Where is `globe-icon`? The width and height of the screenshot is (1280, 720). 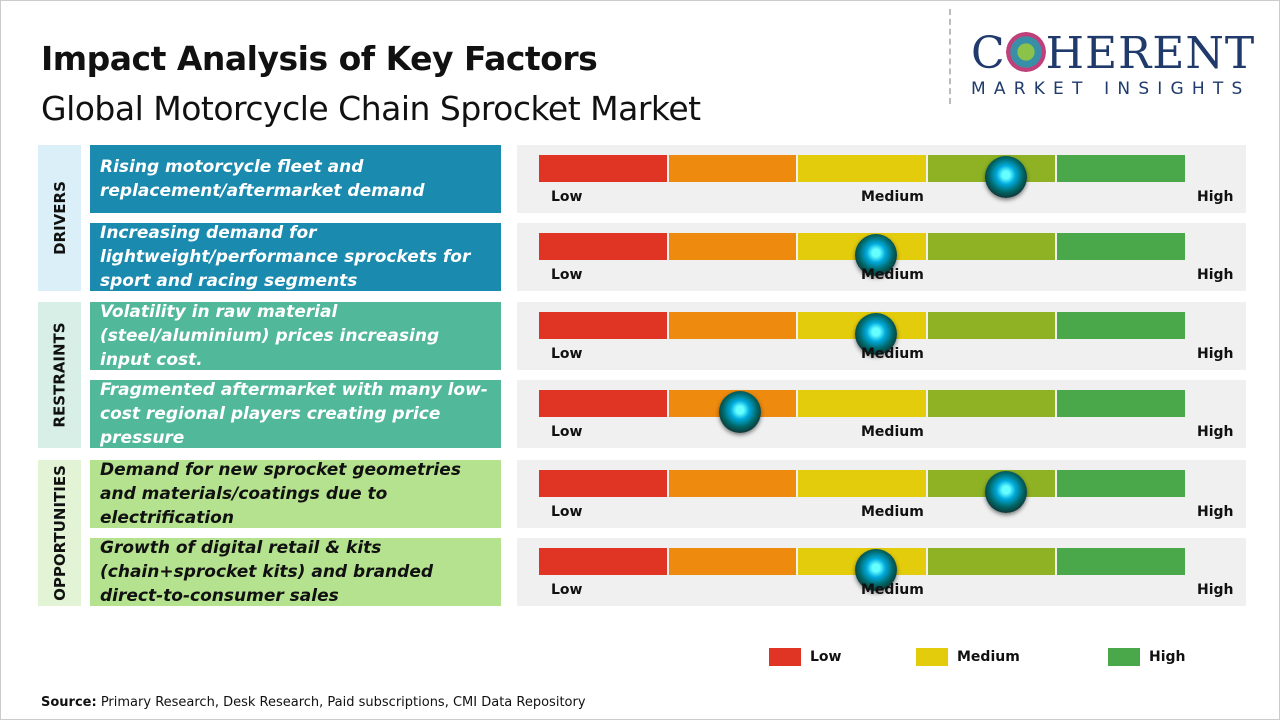
globe-icon is located at coordinates (1025, 52).